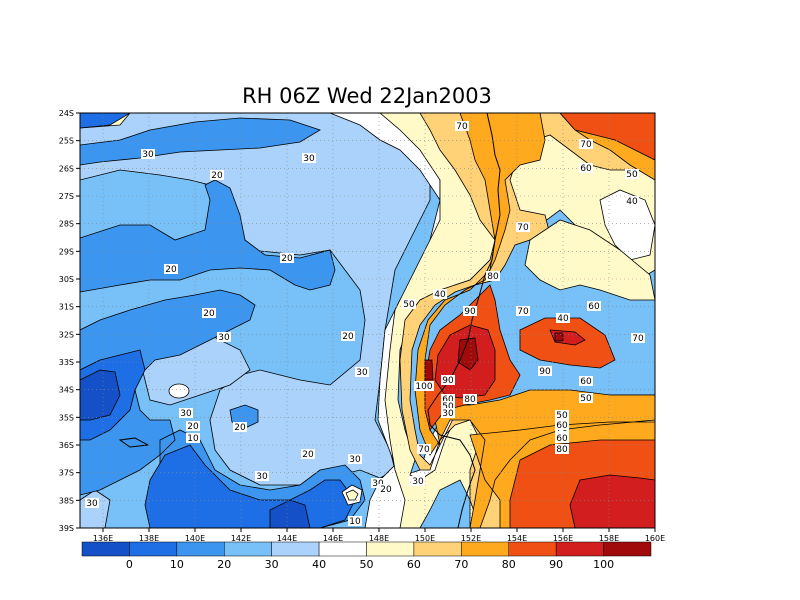  Describe the element at coordinates (66, 279) in the screenshot. I see `lat-tick-label: 30S` at that location.